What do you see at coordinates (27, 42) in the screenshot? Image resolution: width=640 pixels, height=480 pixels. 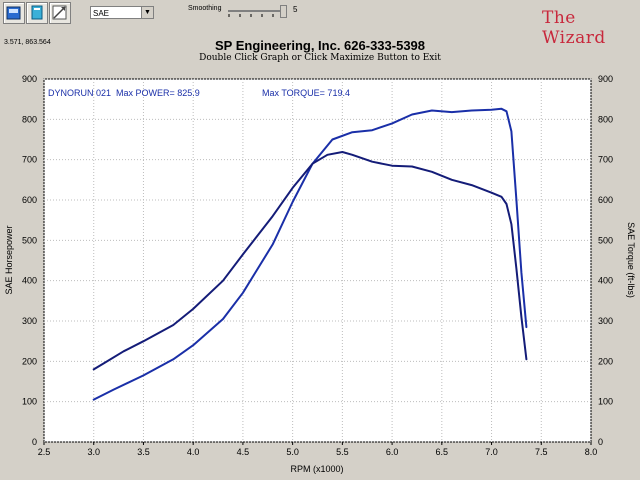 I see `cursor-readout: 3.571, 863.564` at bounding box center [27, 42].